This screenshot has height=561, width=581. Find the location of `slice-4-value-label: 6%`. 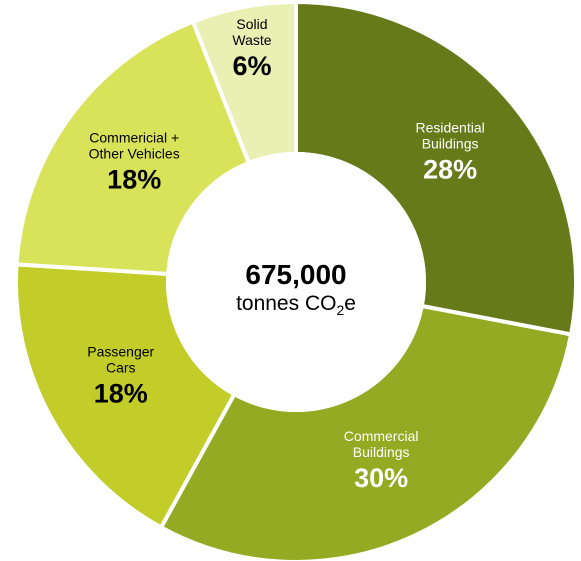

slice-4-value-label: 6% is located at coordinates (251, 66).